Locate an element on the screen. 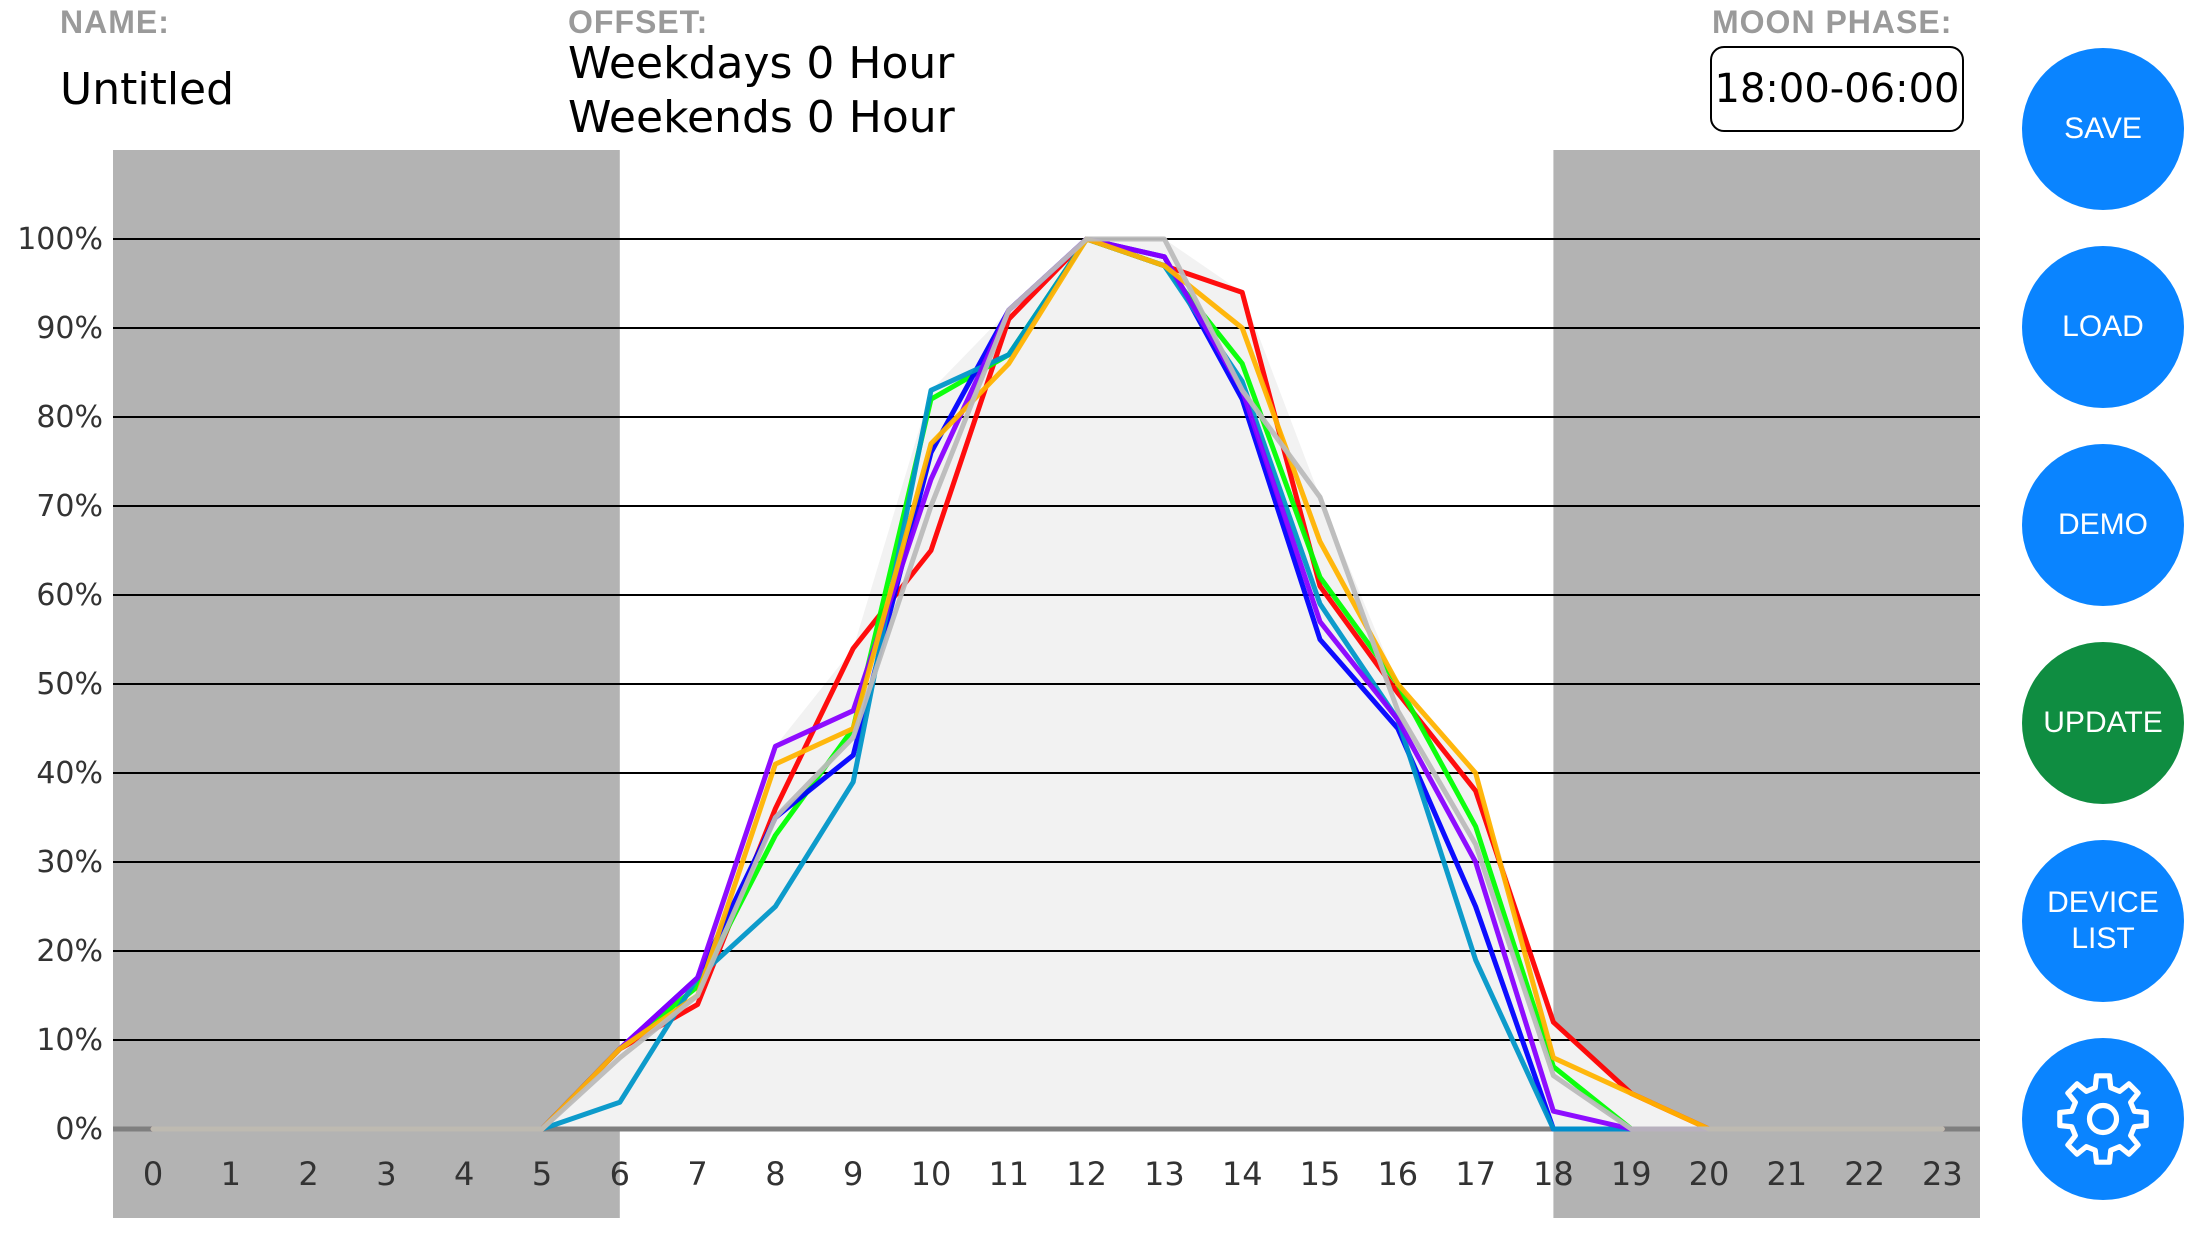  y-tick-label: 90% is located at coordinates (69, 328).